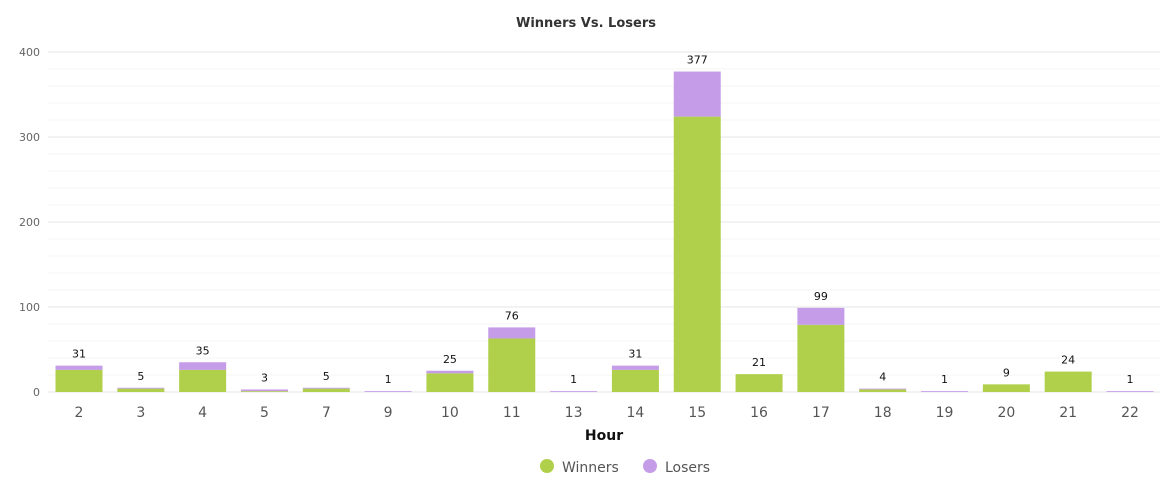 The width and height of the screenshot is (1169, 497). I want to click on data-label: 3, so click(264, 377).